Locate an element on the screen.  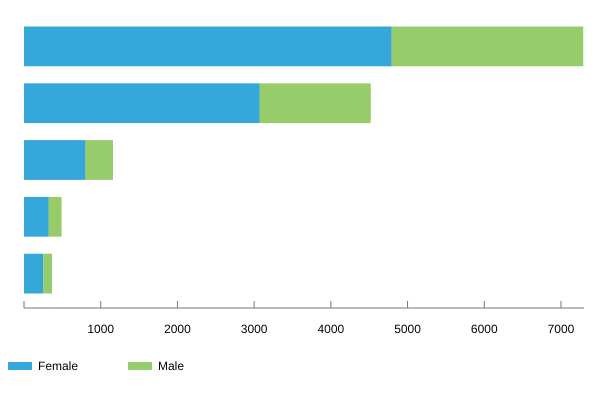
x-tick-label: 7000 is located at coordinates (561, 329).